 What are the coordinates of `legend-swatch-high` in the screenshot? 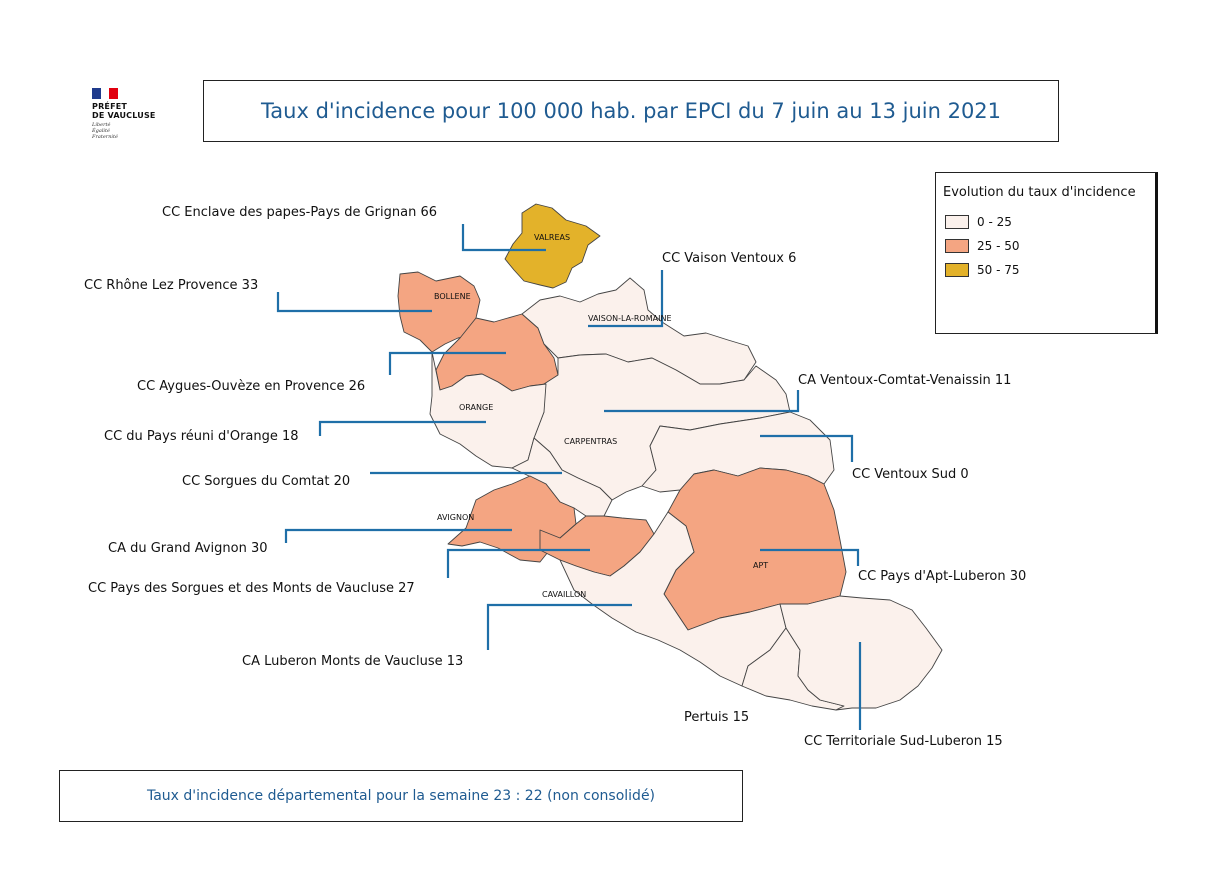 It's located at (957, 270).